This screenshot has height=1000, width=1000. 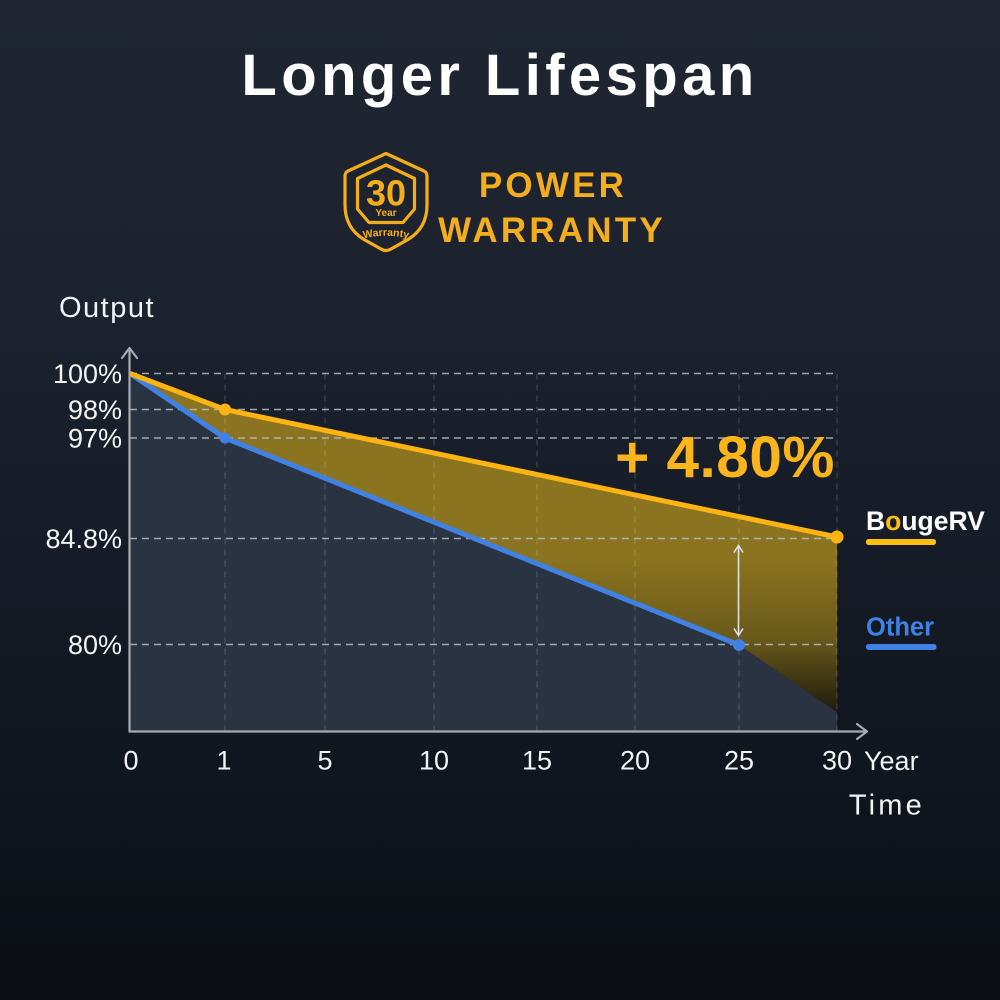 I want to click on svg-text: 100%, so click(x=87, y=374).